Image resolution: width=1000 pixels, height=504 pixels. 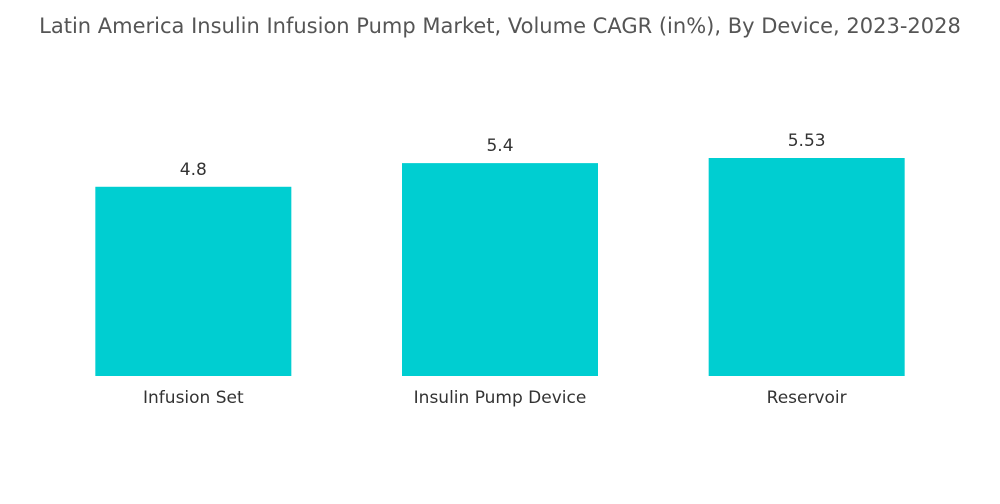 I want to click on value-label: 5.53, so click(x=807, y=141).